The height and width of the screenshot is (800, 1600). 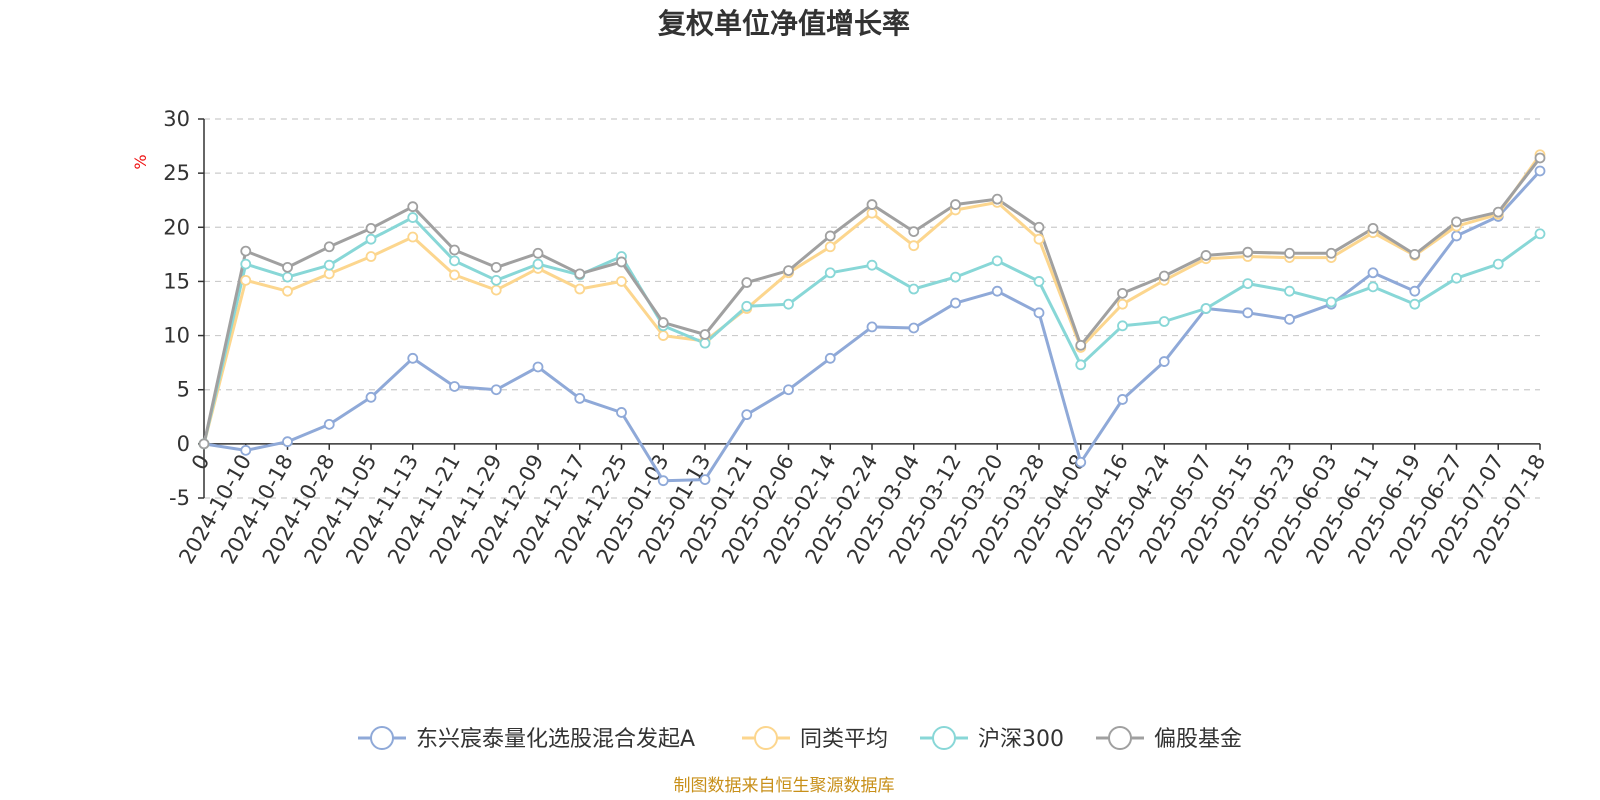 I want to click on legend: 东兴宸泰量化选股混合发起A 同类平均 沪深300 偏股基金, so click(x=800, y=739).